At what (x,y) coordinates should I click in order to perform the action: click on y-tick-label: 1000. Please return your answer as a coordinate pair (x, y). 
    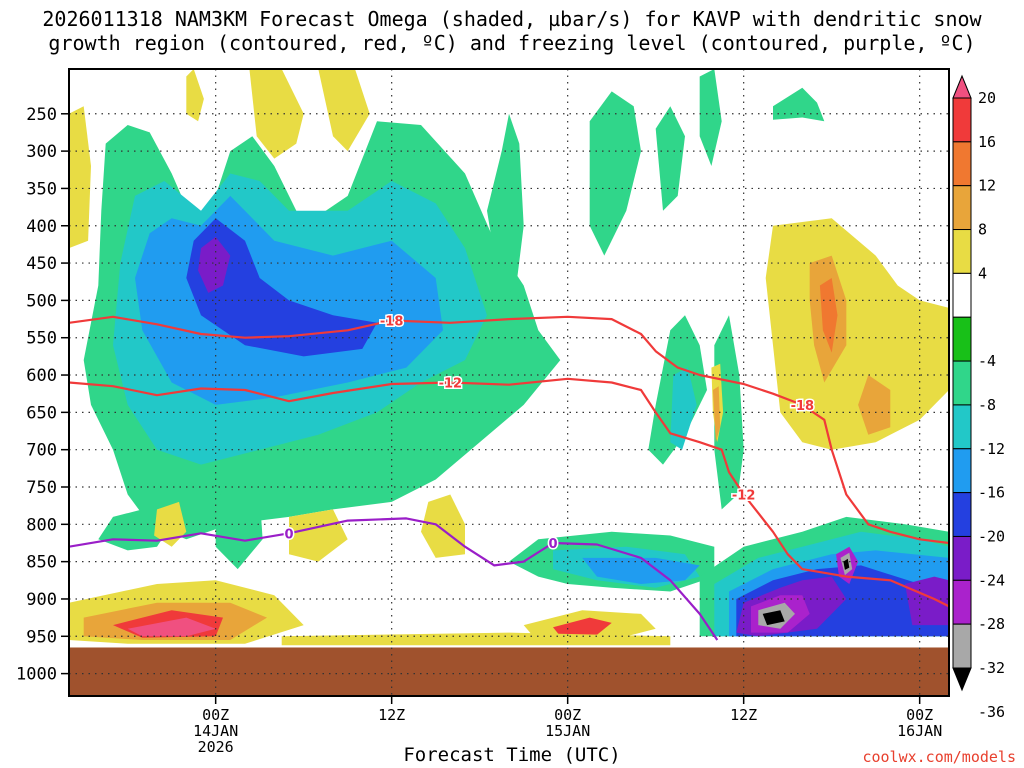
    Looking at the image, I should click on (36, 675).